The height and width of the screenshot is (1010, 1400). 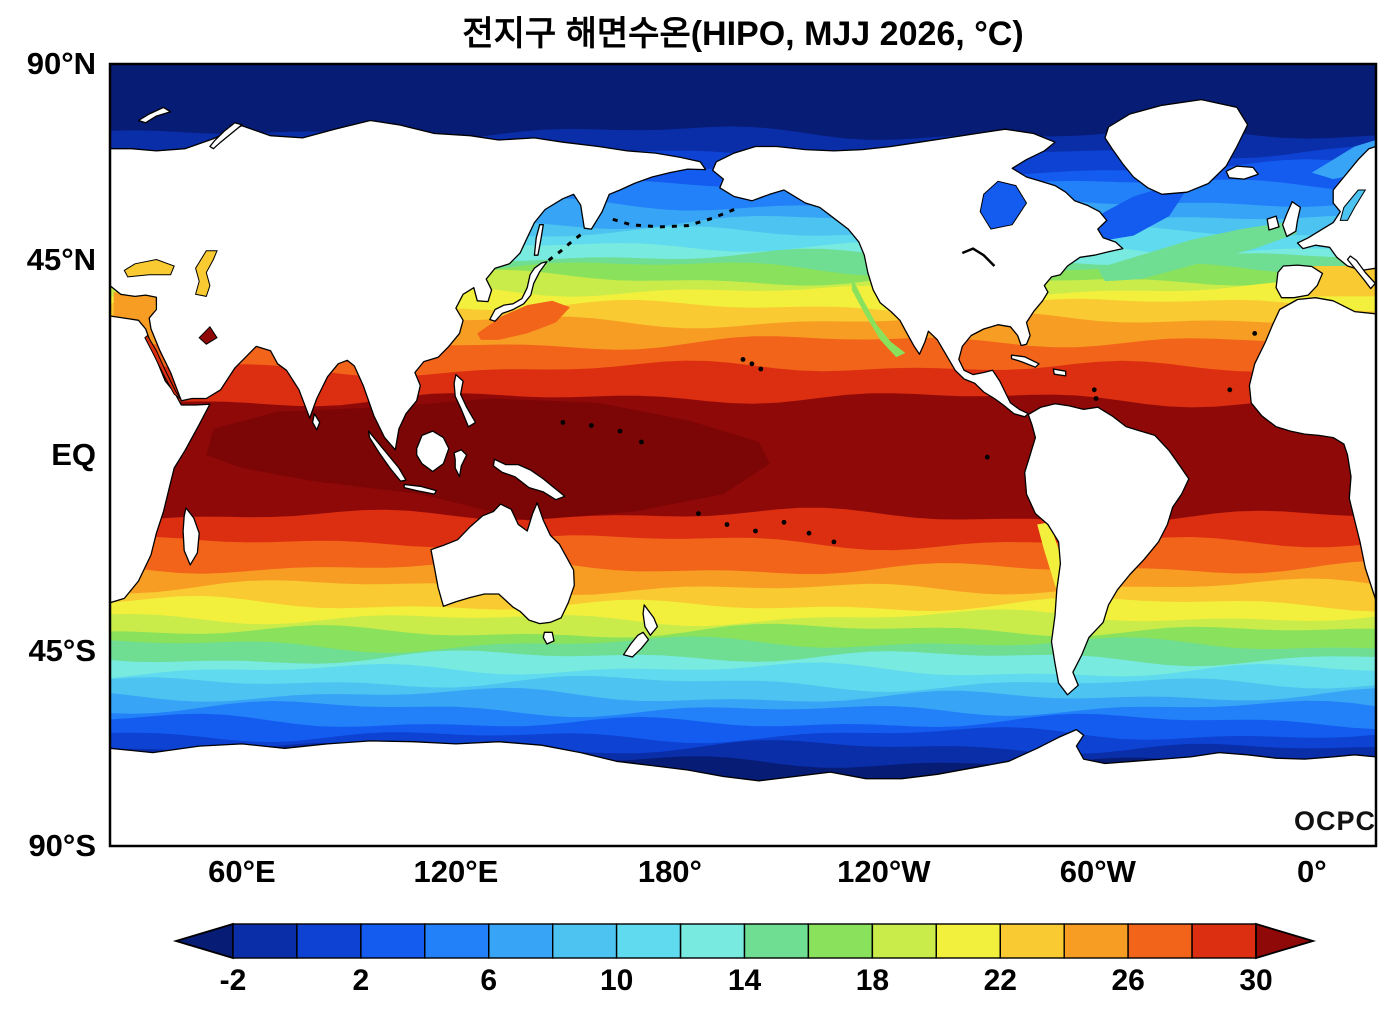 What do you see at coordinates (884, 871) in the screenshot?
I see `x-axis-label: 120°W` at bounding box center [884, 871].